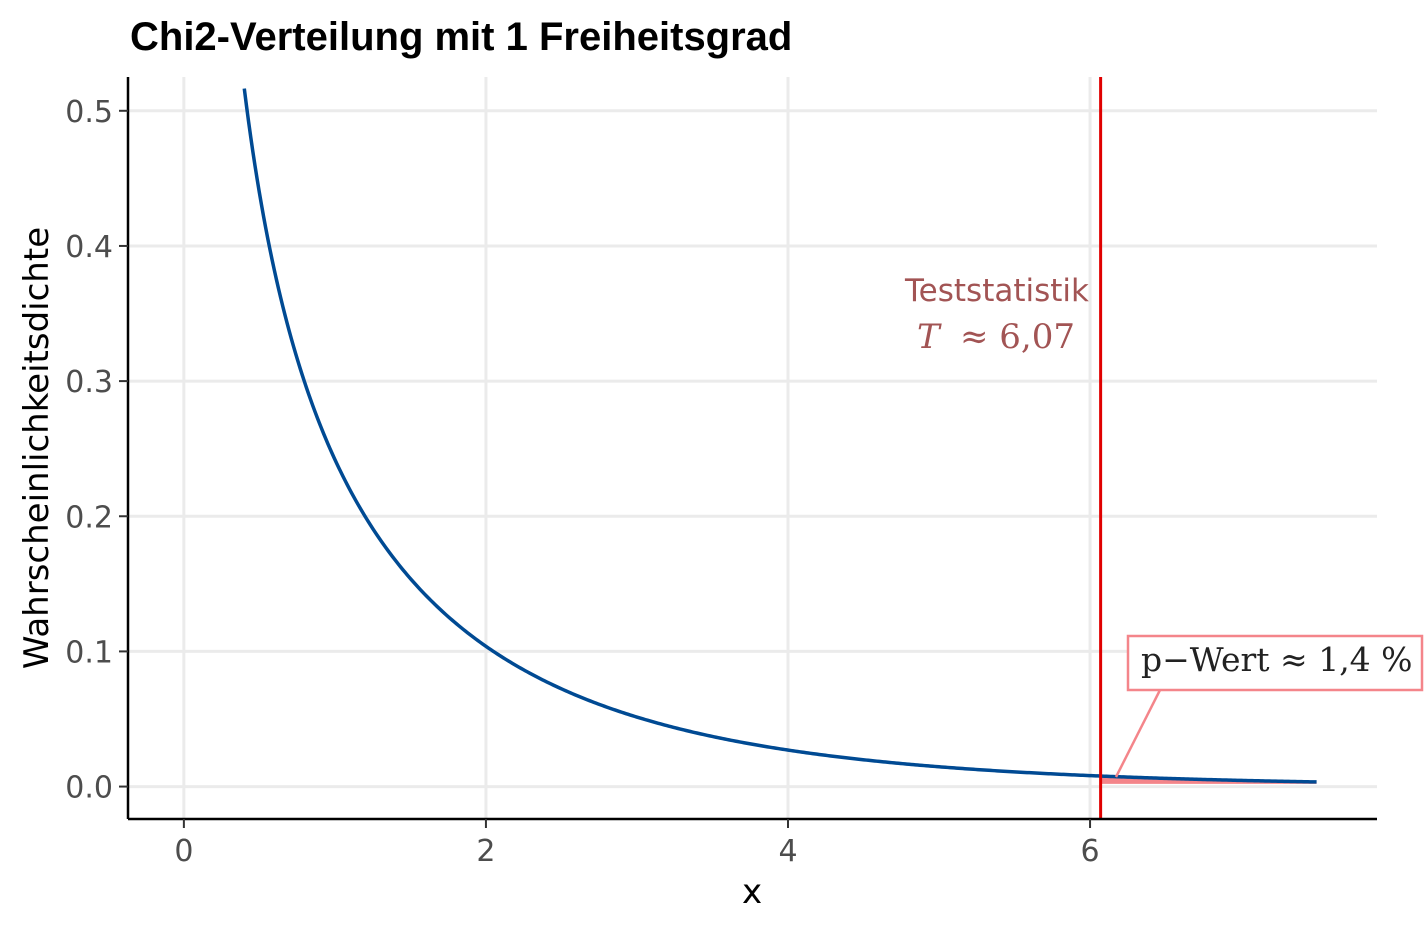 The image size is (1426, 930). What do you see at coordinates (929, 337) in the screenshot?
I see `test-statistic-symbol: T` at bounding box center [929, 337].